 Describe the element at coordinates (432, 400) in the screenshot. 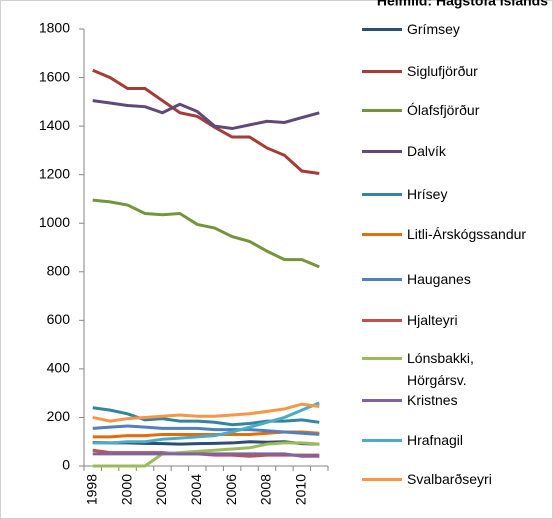

I see `legend-label: Kristnes` at that location.